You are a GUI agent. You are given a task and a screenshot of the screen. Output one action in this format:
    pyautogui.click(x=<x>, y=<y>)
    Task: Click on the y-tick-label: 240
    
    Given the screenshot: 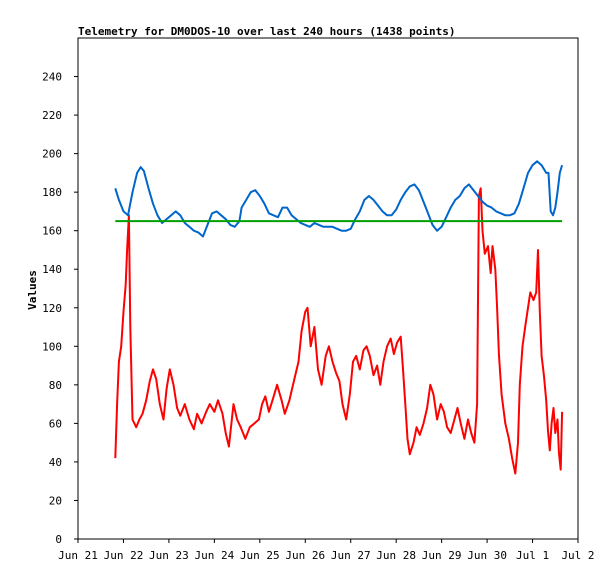 What is the action you would take?
    pyautogui.click(x=52, y=77)
    